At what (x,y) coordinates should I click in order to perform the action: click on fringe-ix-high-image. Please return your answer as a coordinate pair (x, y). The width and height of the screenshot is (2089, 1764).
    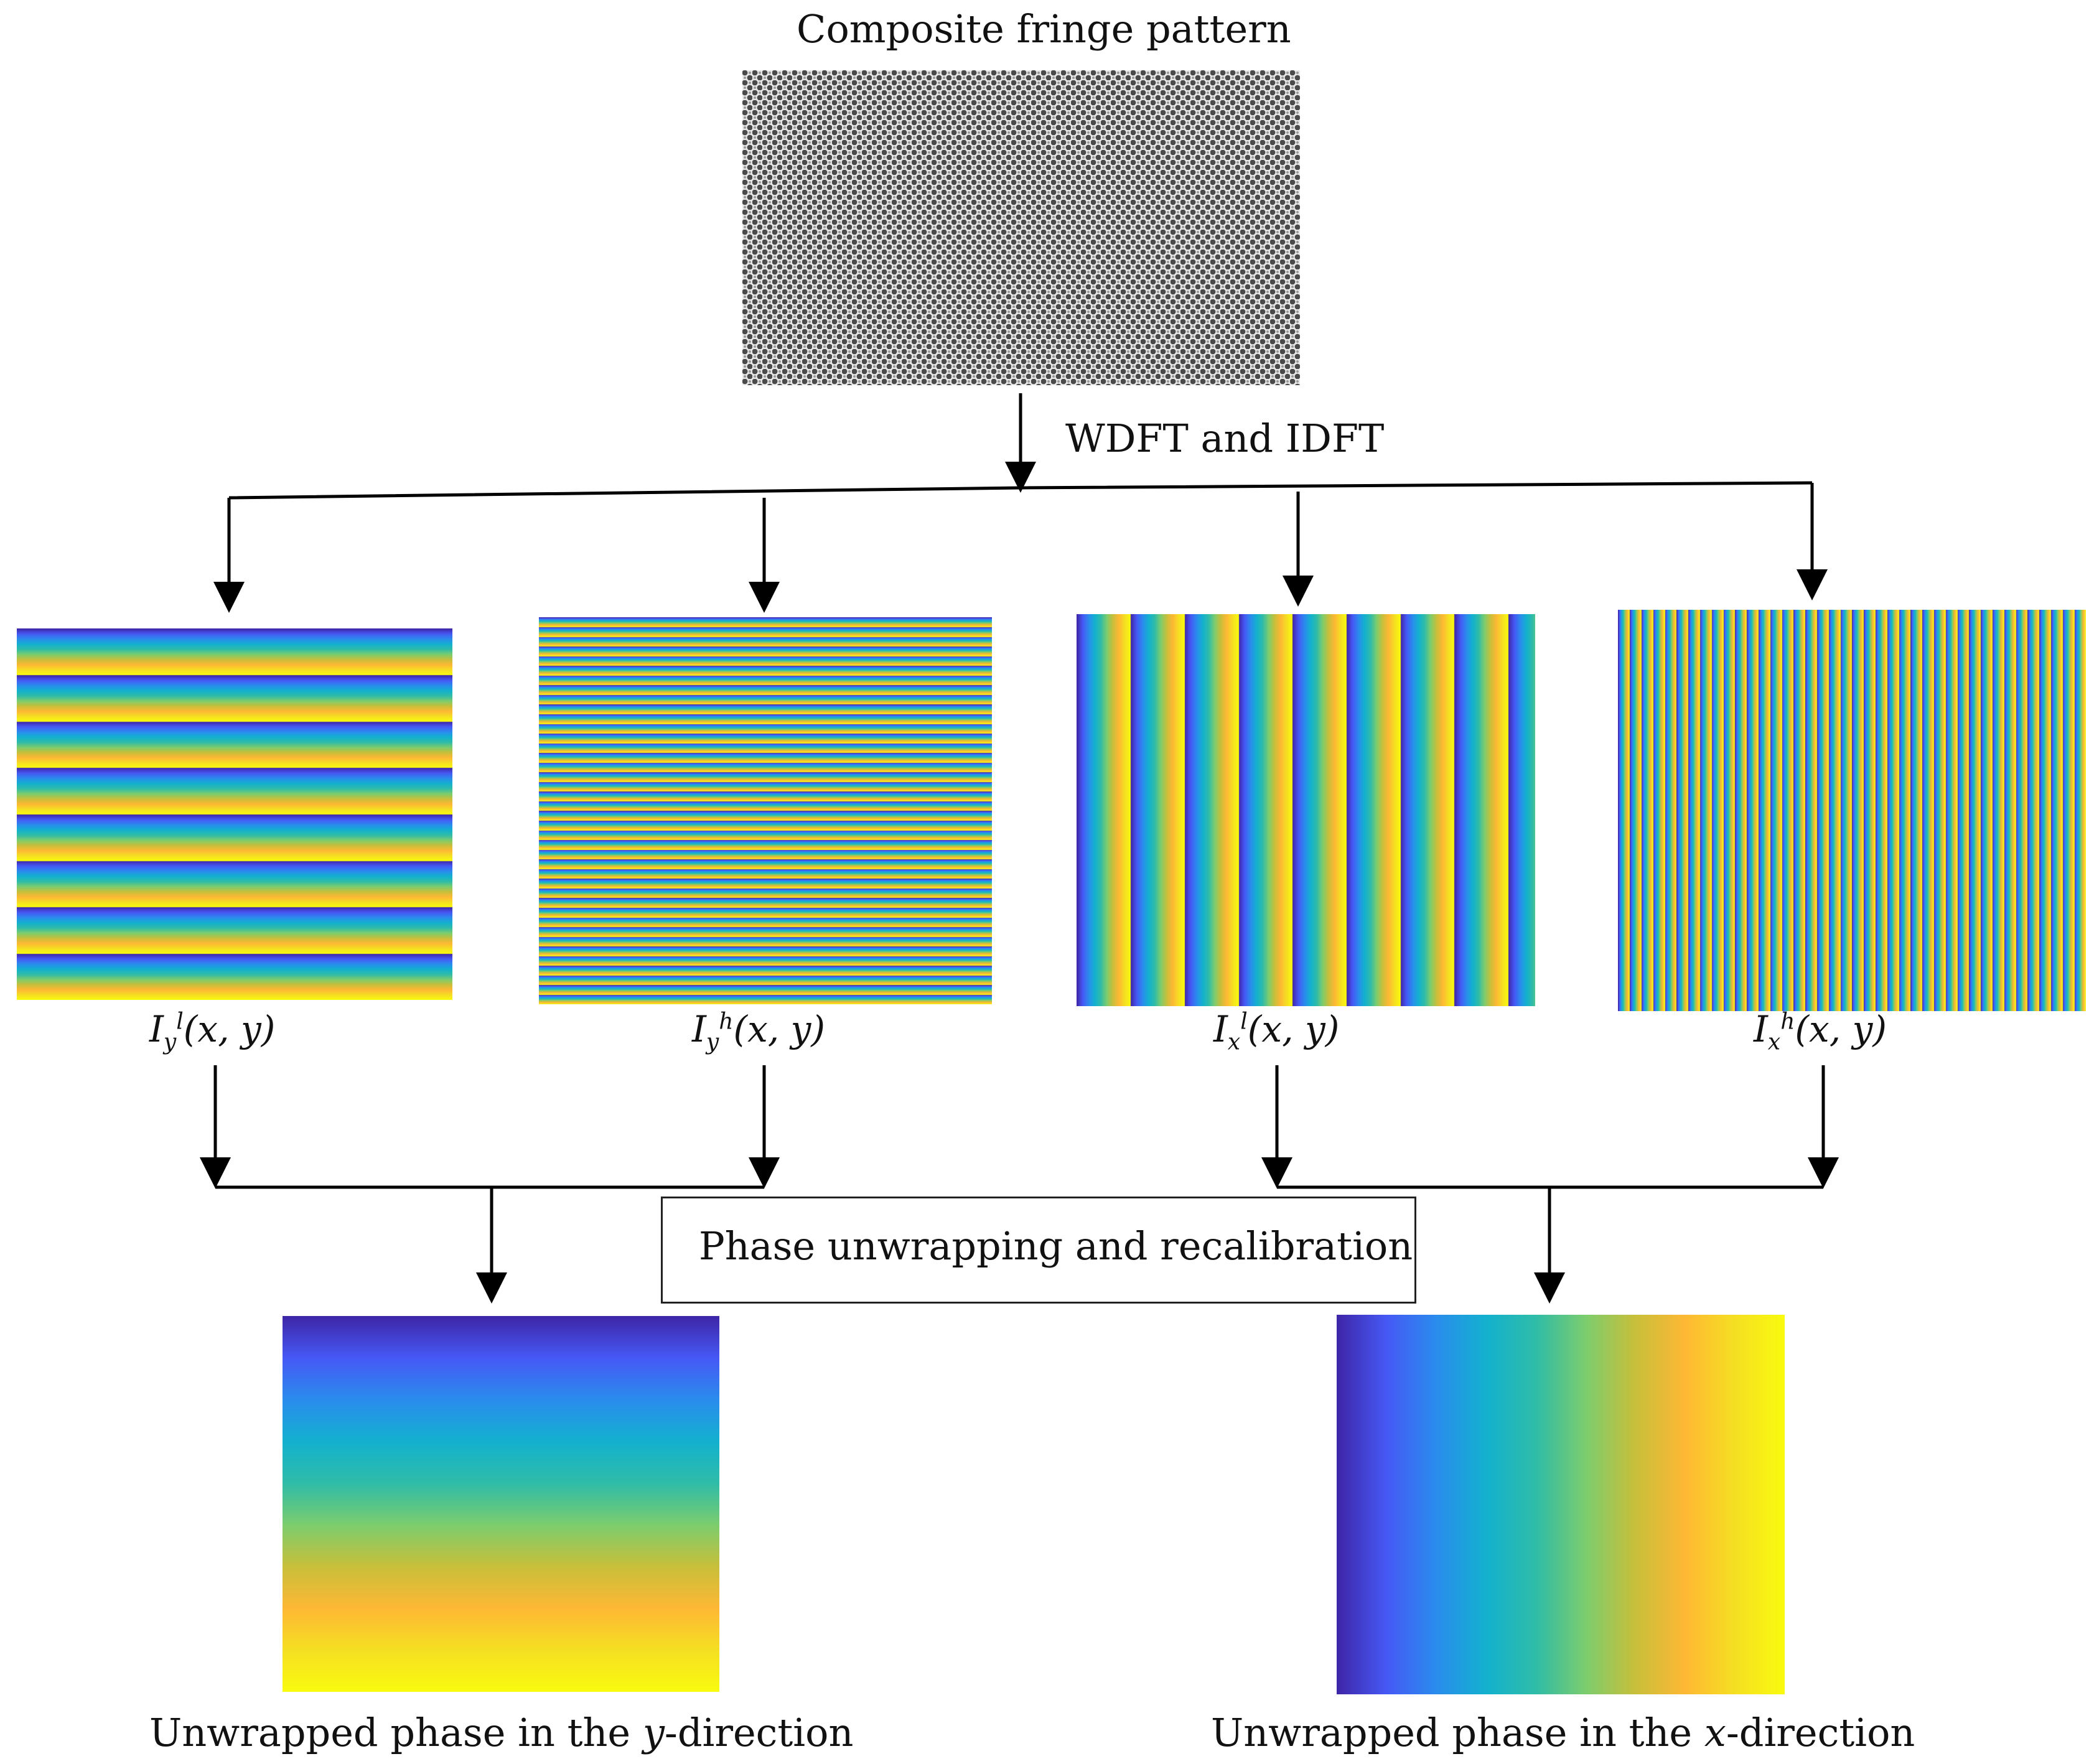
    Looking at the image, I should click on (1852, 810).